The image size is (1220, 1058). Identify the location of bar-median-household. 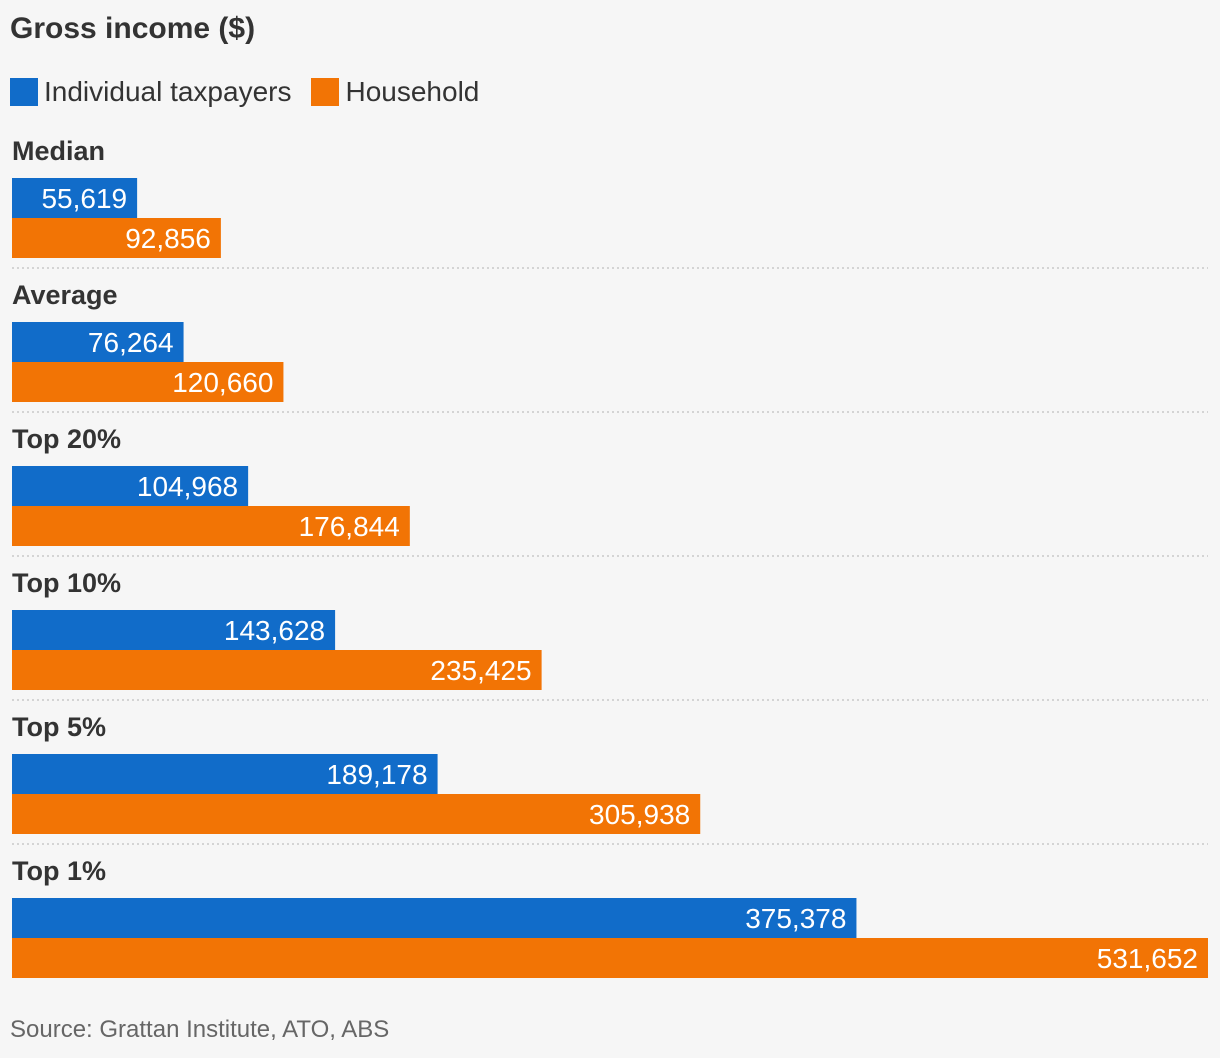
(116, 238).